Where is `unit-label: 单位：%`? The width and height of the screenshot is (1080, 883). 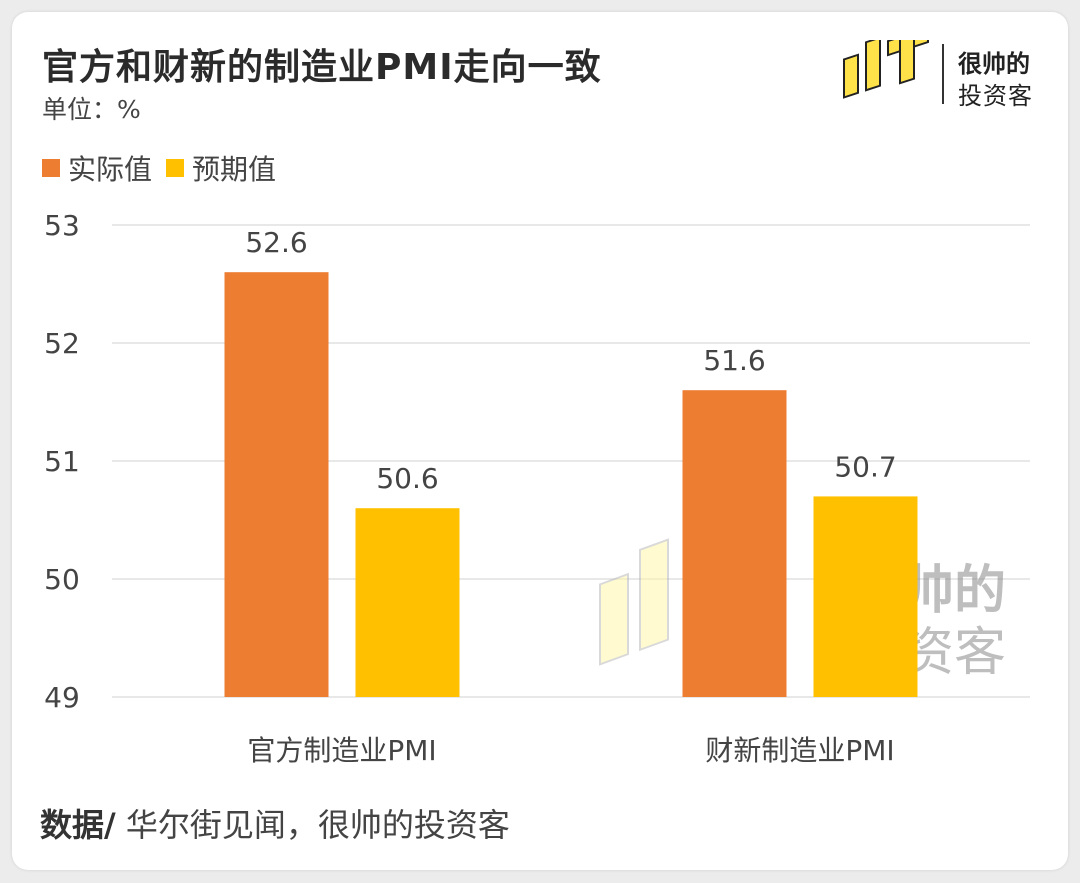
unit-label: 单位：% is located at coordinates (91, 109).